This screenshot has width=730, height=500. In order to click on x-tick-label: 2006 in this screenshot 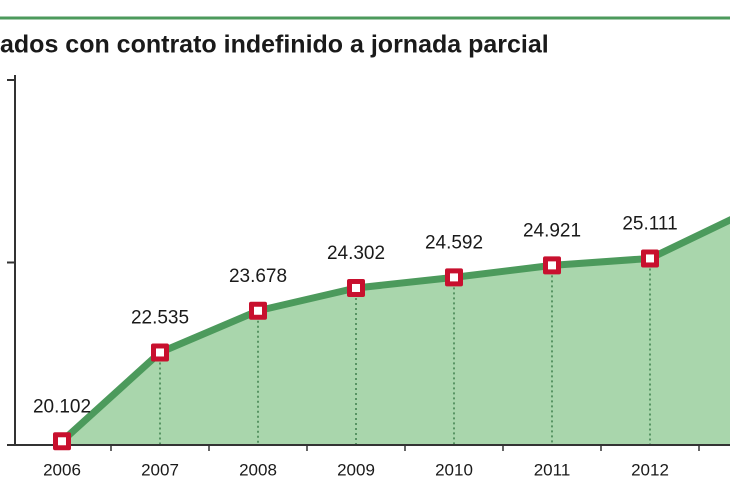, I will do `click(62, 469)`.